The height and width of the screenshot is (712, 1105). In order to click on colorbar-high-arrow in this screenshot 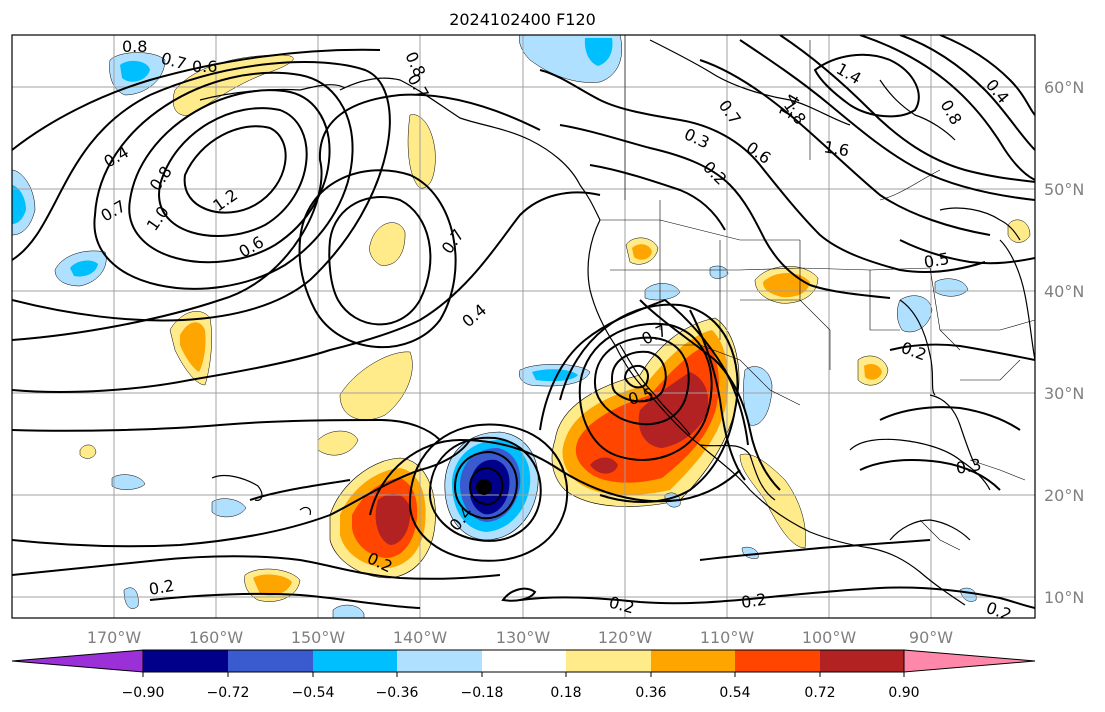, I will do `click(969, 661)`.